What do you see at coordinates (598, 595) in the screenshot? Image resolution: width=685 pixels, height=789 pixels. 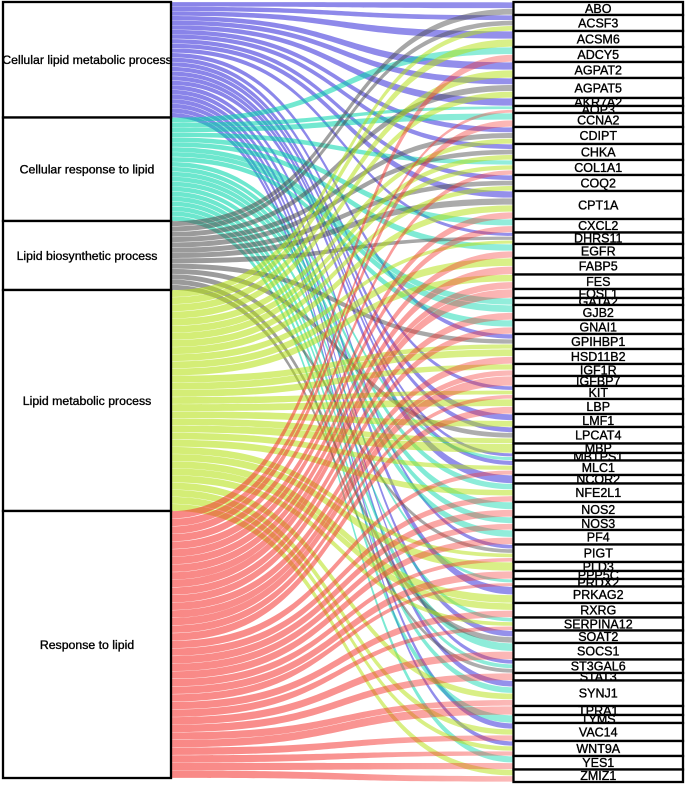 I see `svg-text: PRKAG2` at bounding box center [598, 595].